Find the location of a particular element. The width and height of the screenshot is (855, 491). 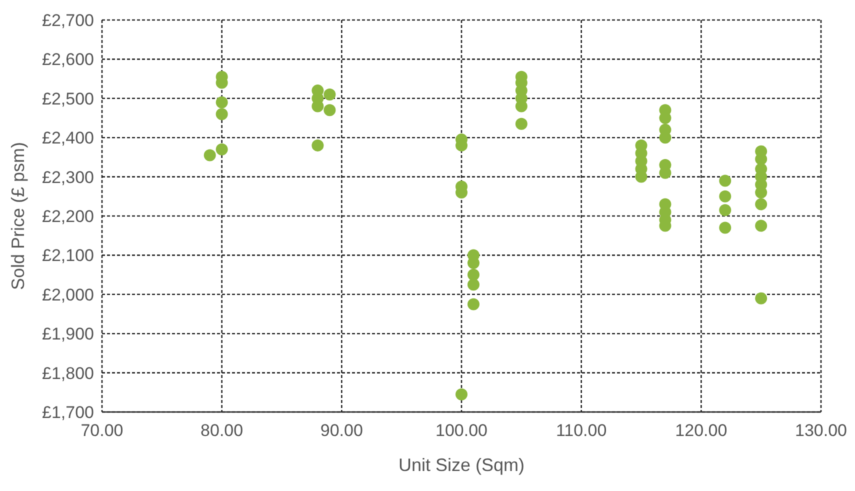

y-tick-label: £2,700 is located at coordinates (68, 20).